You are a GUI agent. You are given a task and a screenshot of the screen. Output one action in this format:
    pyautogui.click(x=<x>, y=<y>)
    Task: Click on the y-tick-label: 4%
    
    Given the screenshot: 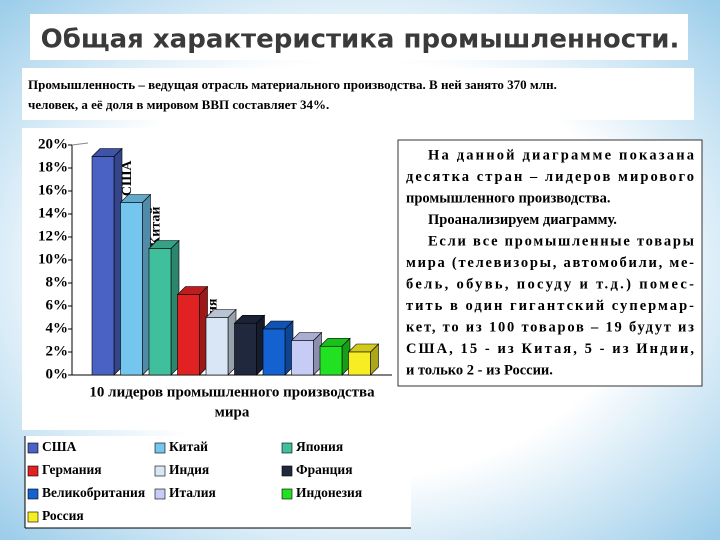 What is the action you would take?
    pyautogui.click(x=57, y=328)
    